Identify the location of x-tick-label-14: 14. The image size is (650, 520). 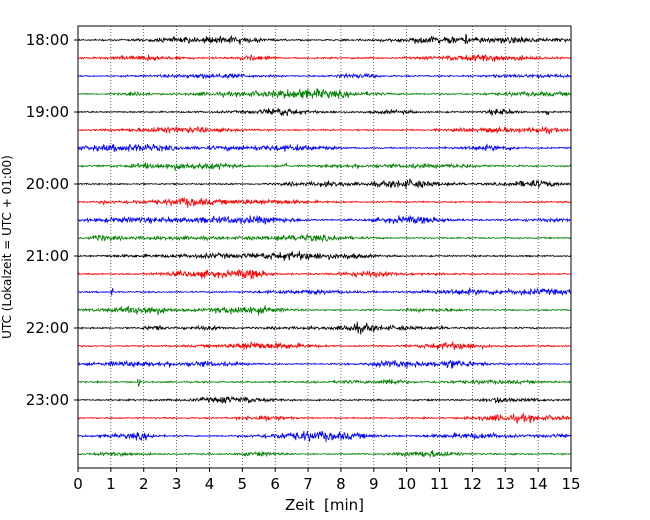
(538, 484).